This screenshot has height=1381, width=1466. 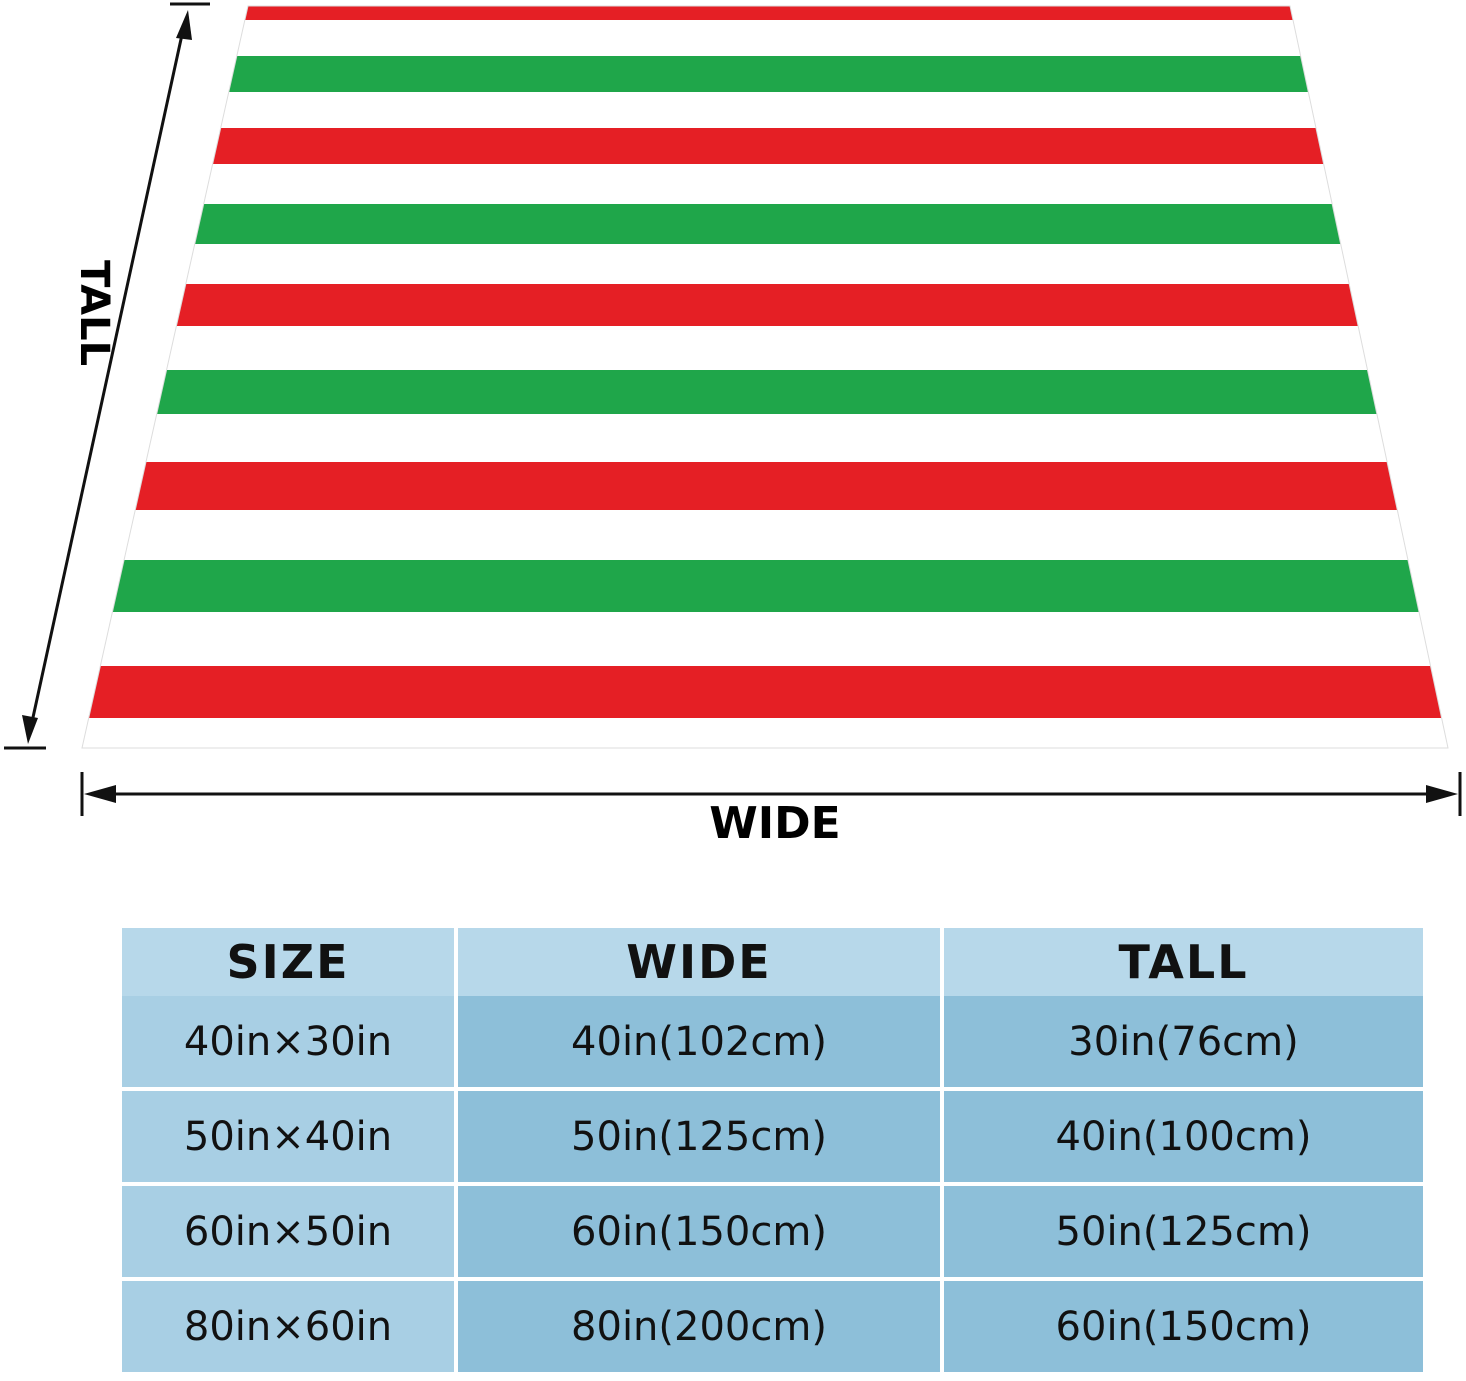 What do you see at coordinates (1183, 1326) in the screenshot?
I see `tall-cell: 60in(150cm)` at bounding box center [1183, 1326].